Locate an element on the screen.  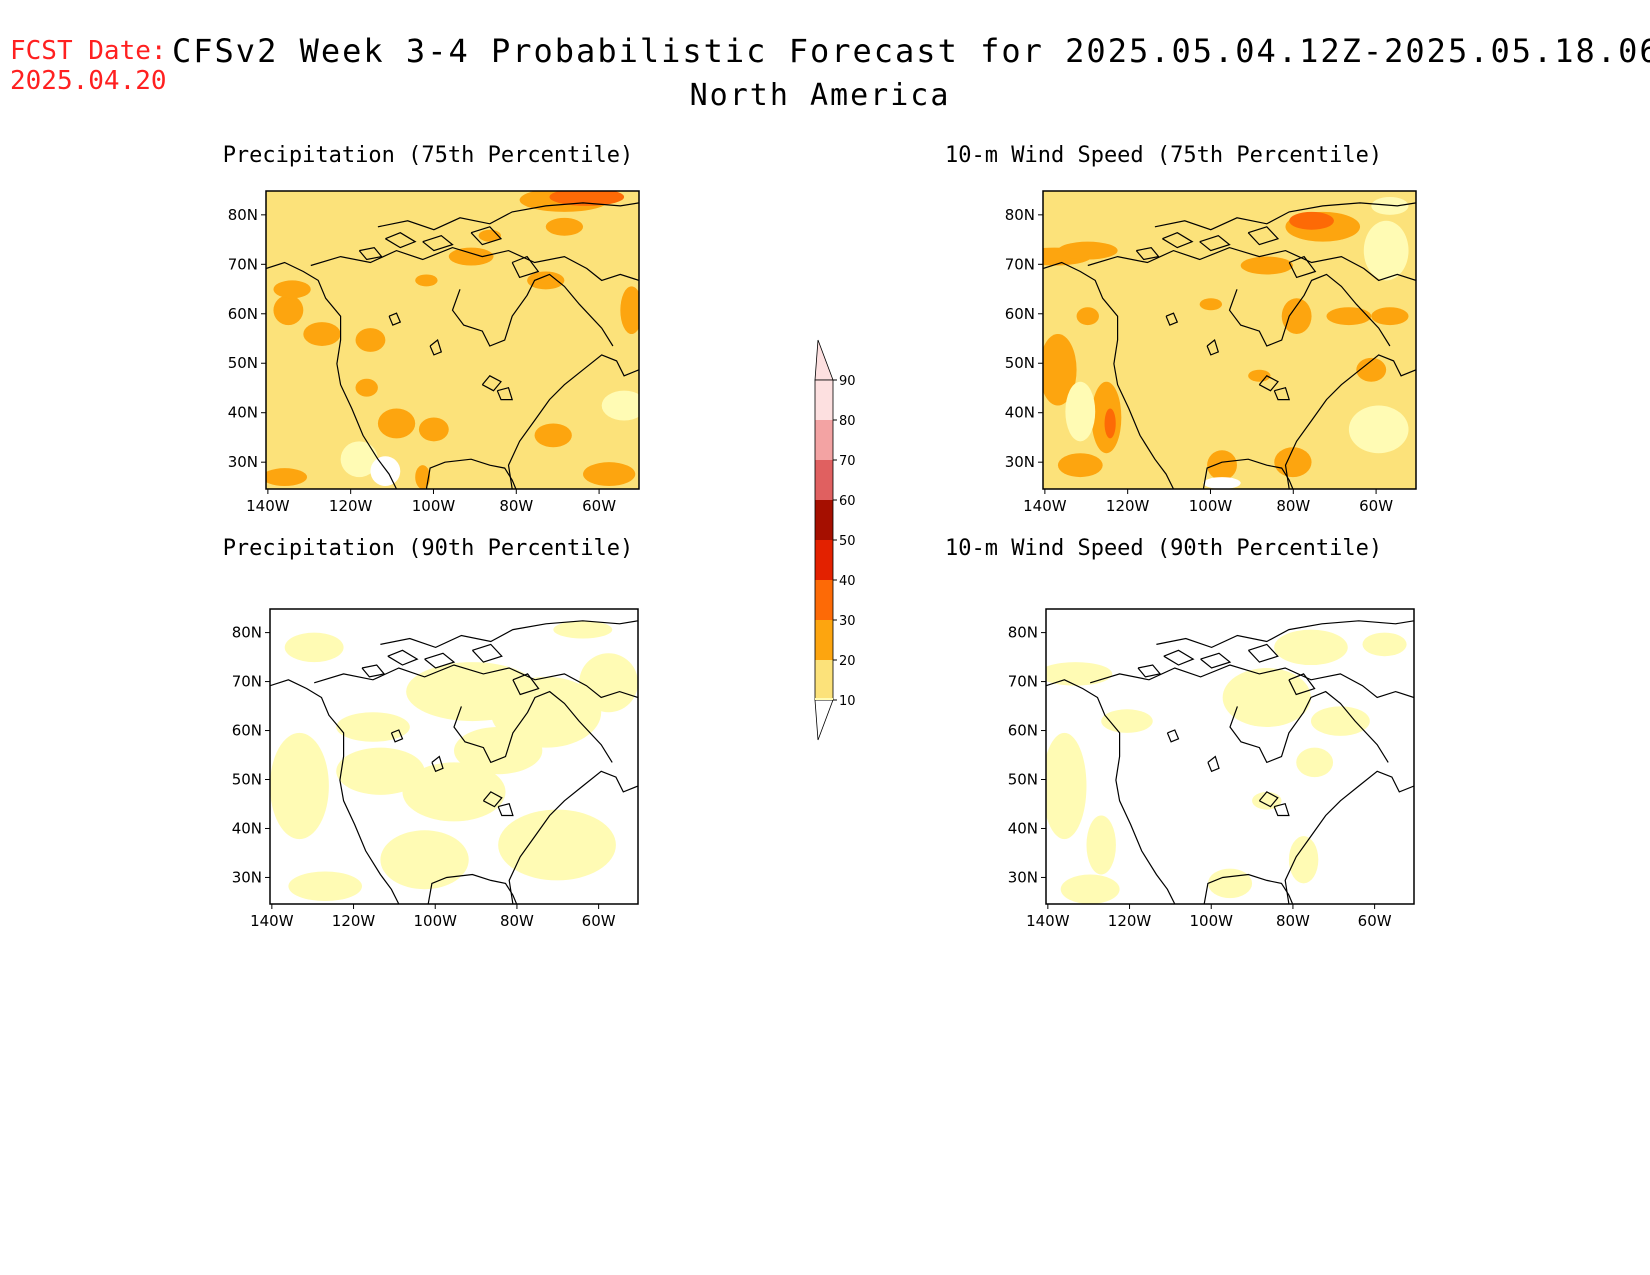
colorbar: 10 20 30 40 50 60 70 80 90 is located at coordinates (835, 540).